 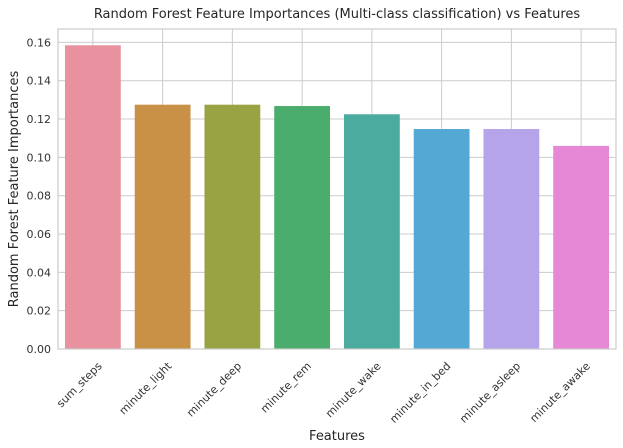 I want to click on x-tick-label: minute_in_bed, so click(x=420, y=393).